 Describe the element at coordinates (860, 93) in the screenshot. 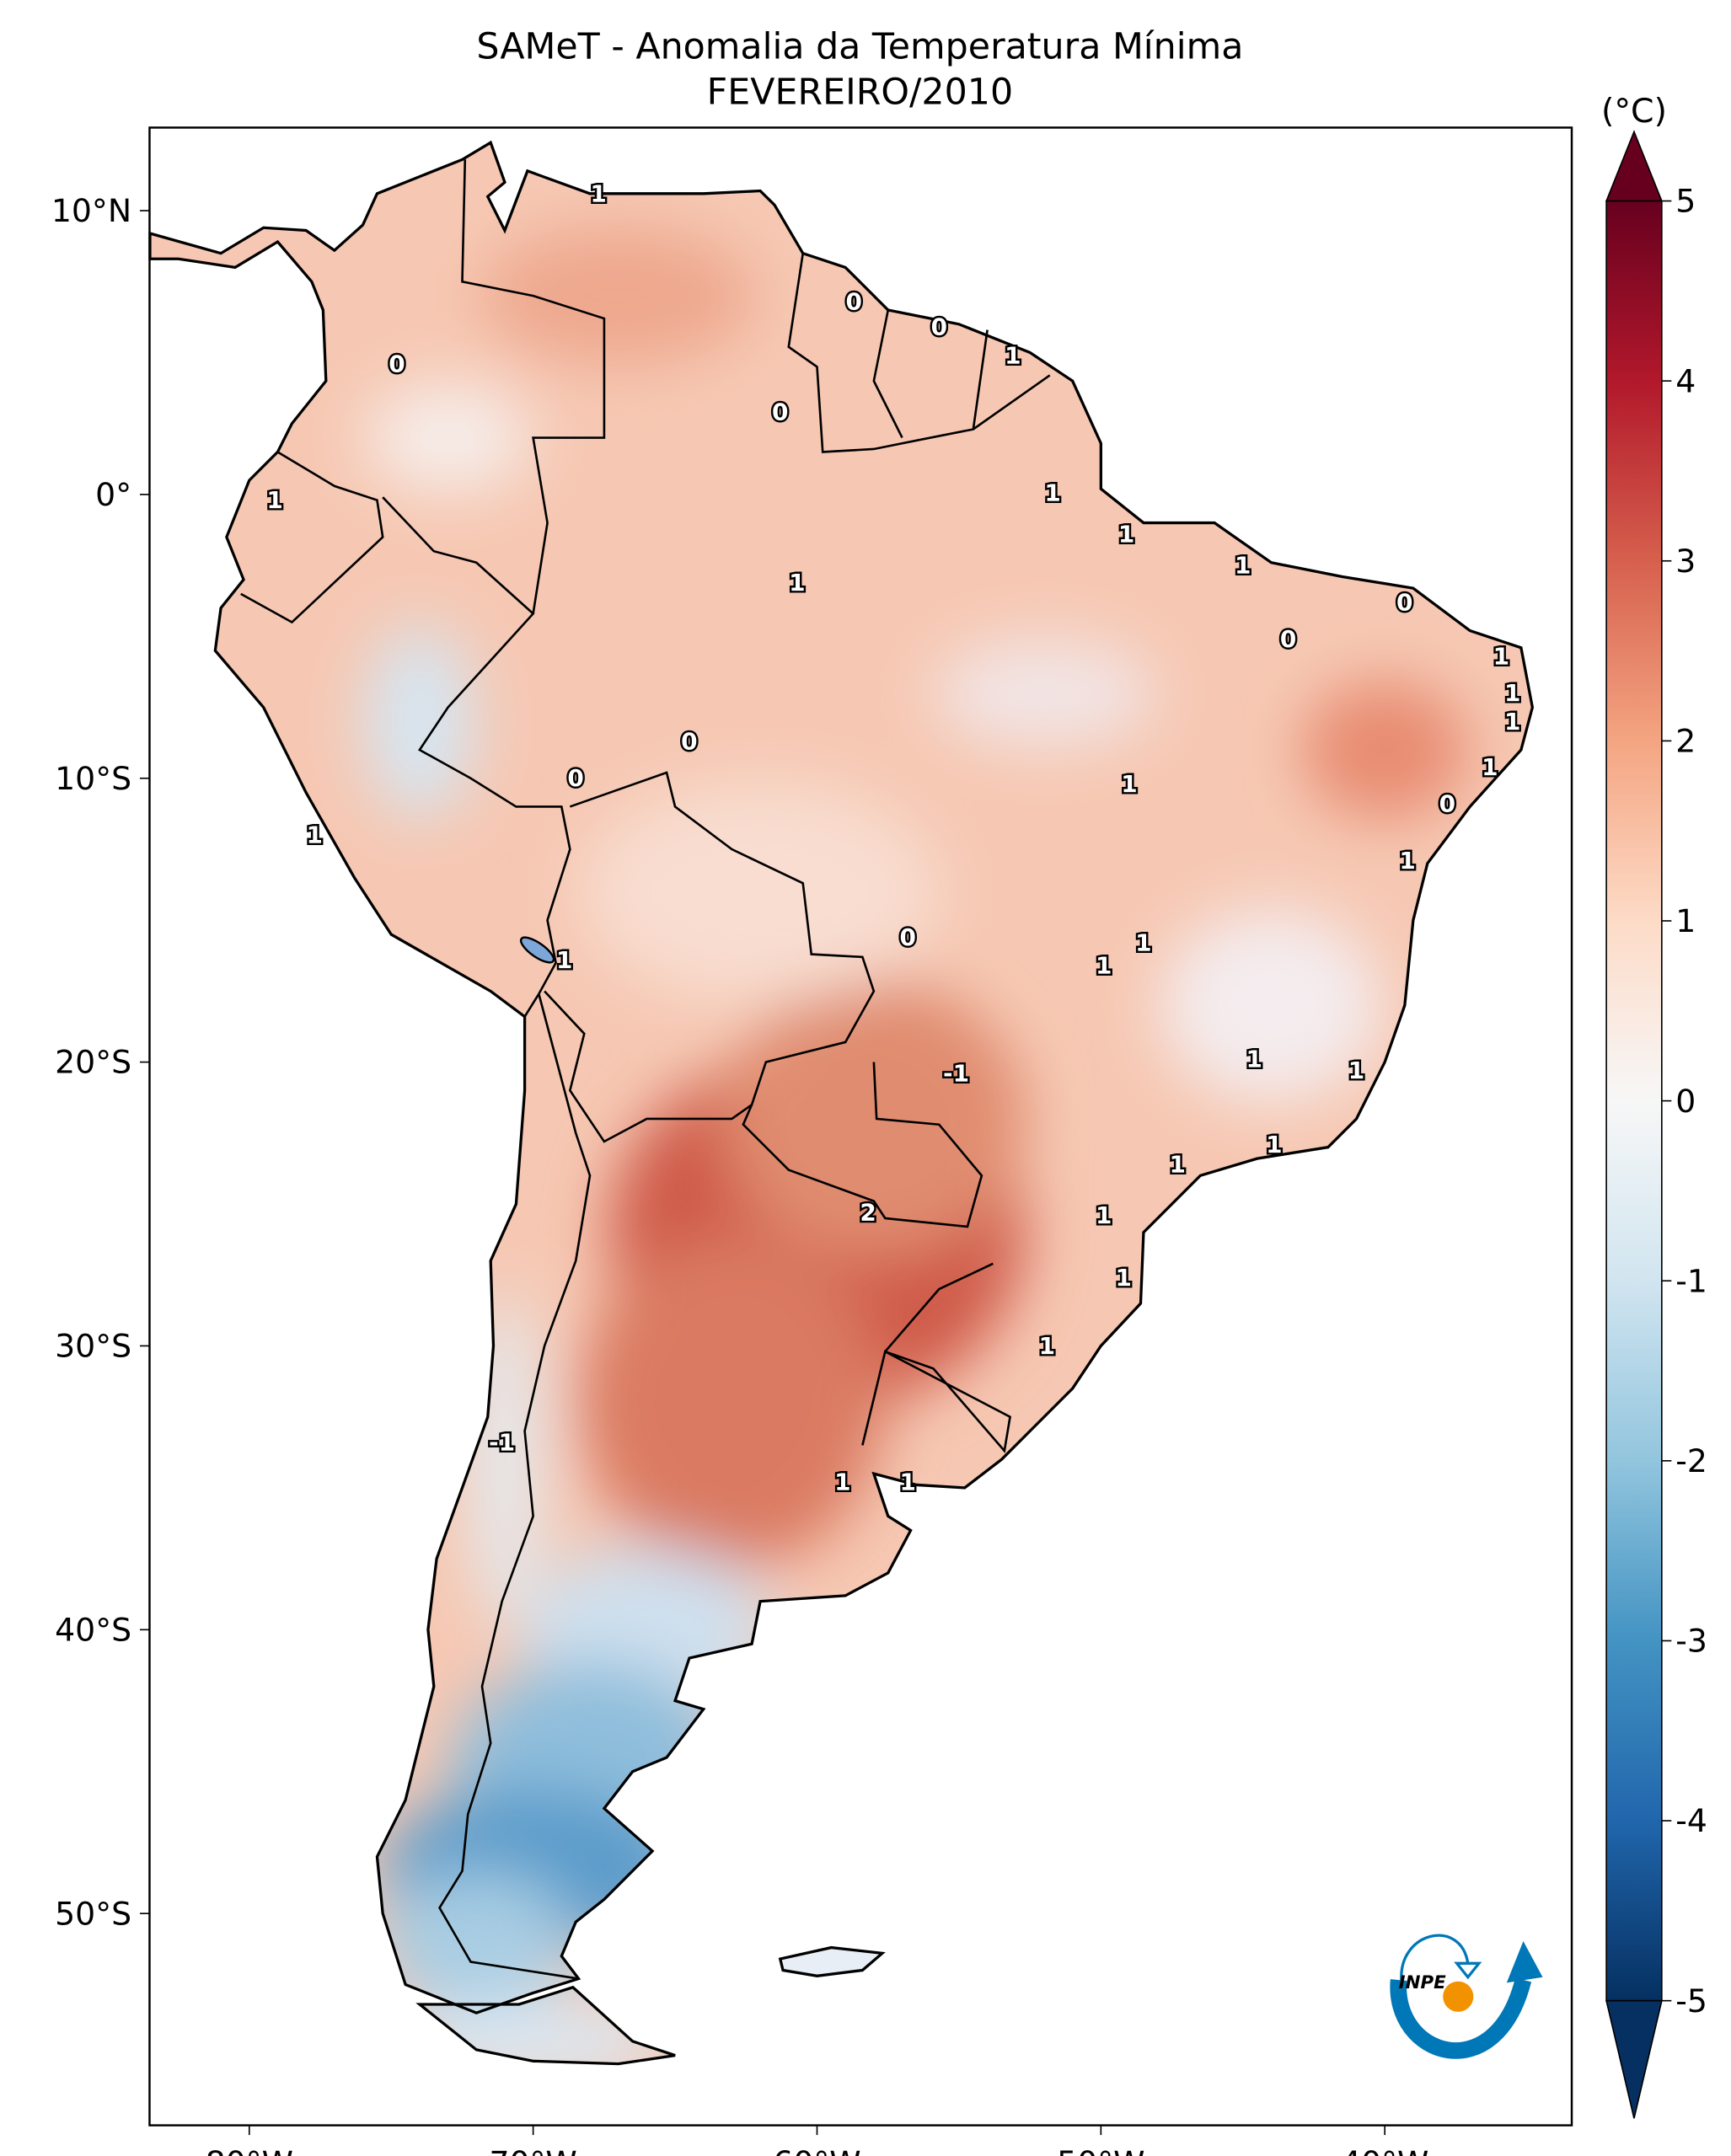

I see `map-subtitle: FEVEREIRO/2010` at that location.